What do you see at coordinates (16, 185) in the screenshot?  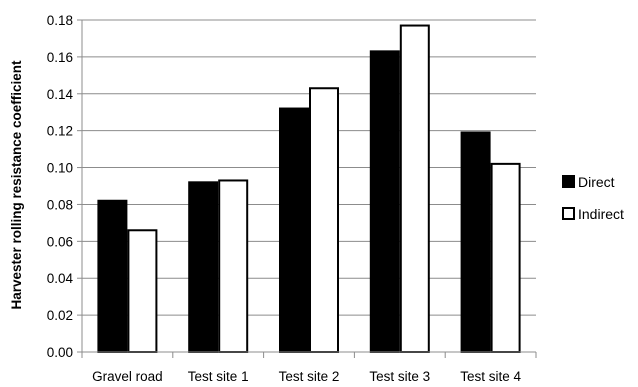 I see `y-axis-label: Harvester rolling resistance coefficient` at bounding box center [16, 185].